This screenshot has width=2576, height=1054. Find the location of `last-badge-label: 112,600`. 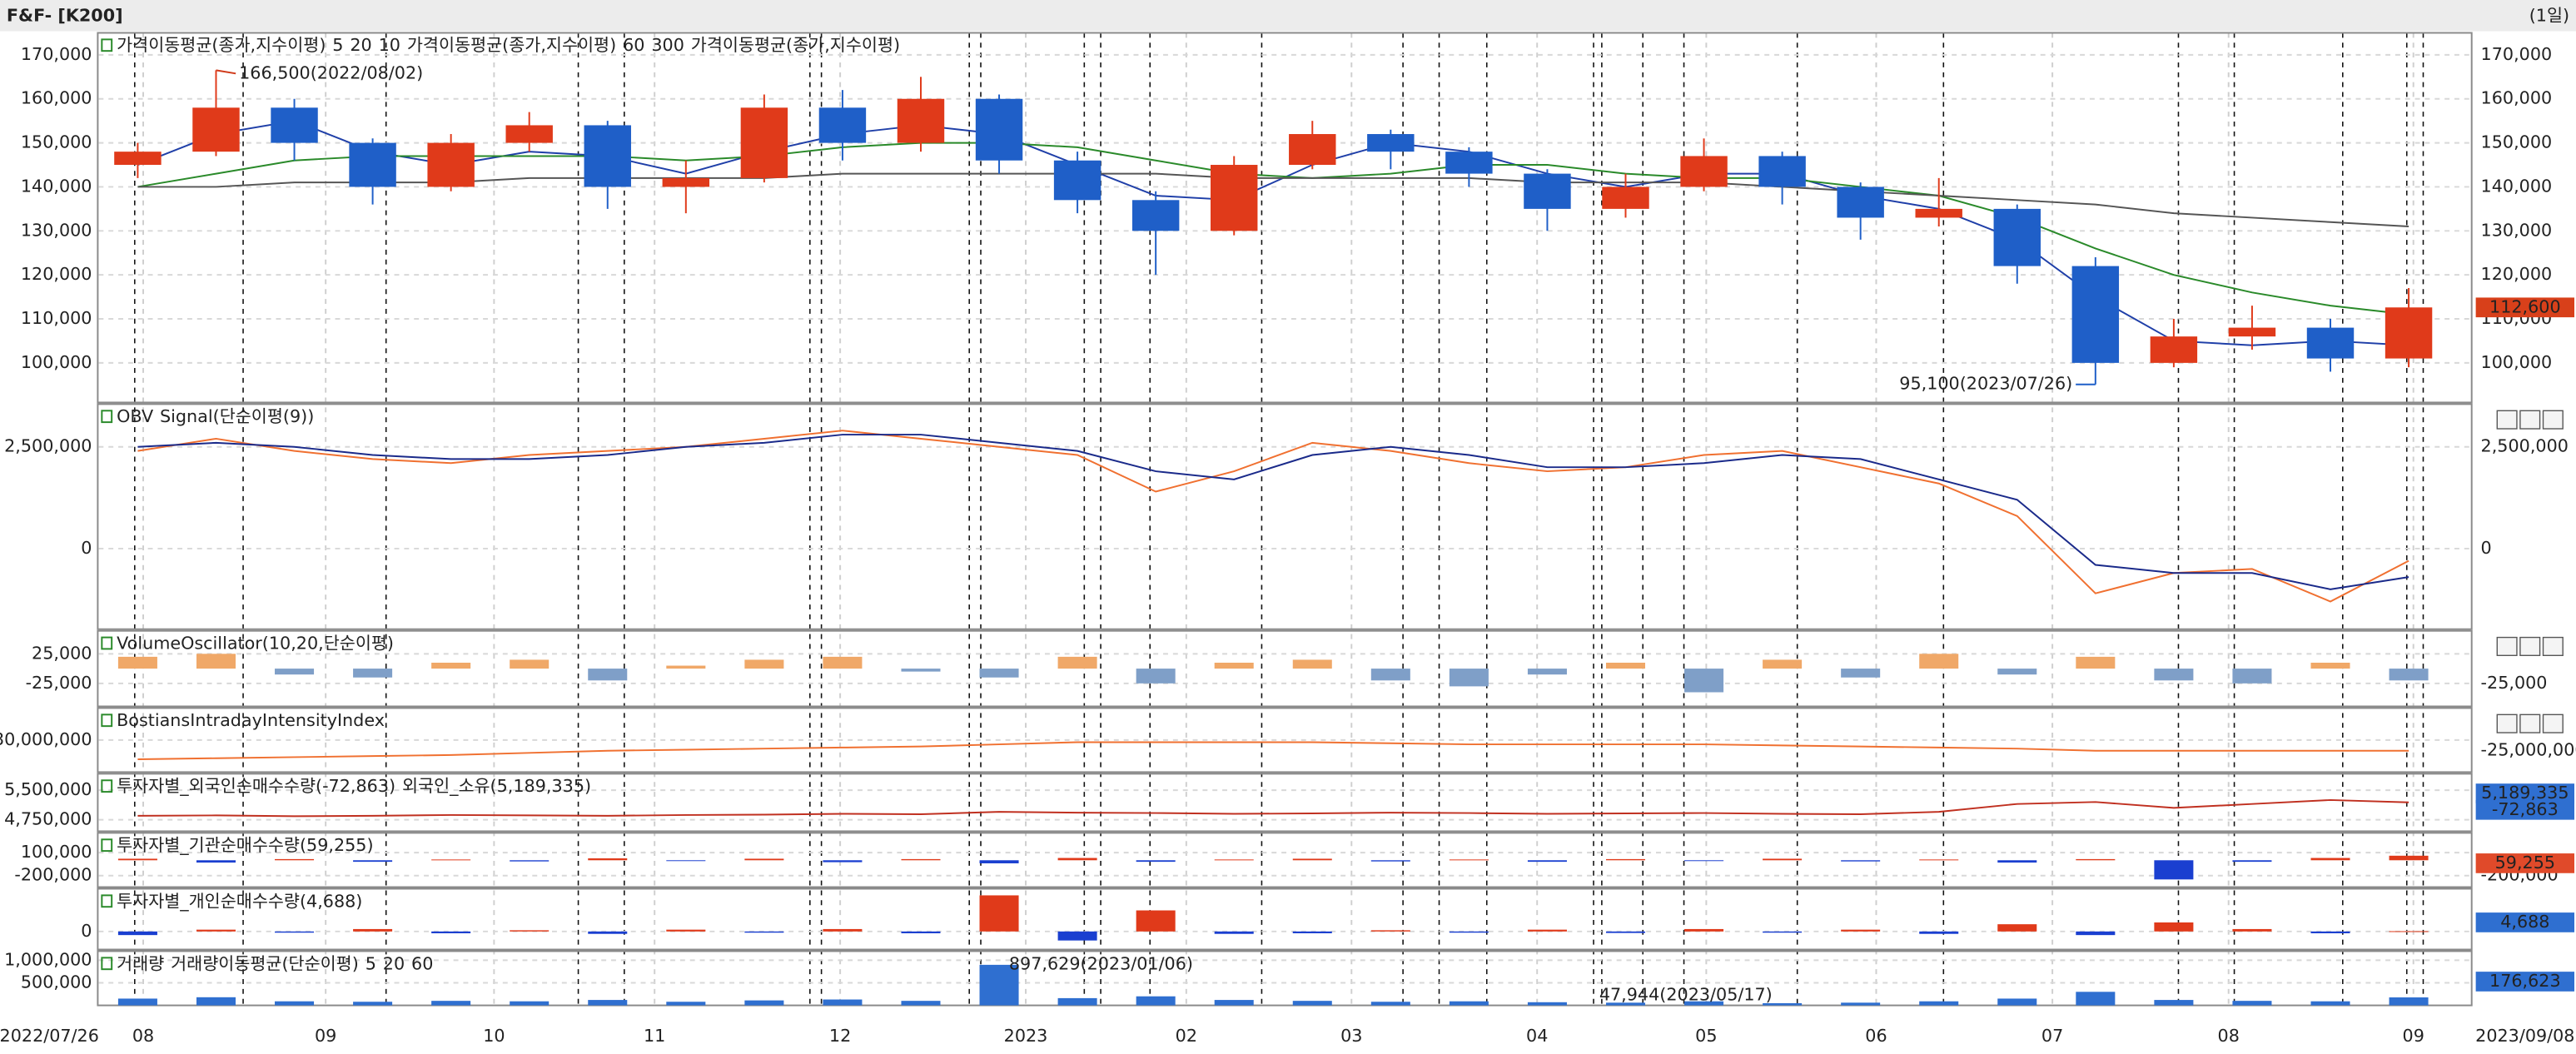

last-badge-label: 112,600 is located at coordinates (2525, 306).